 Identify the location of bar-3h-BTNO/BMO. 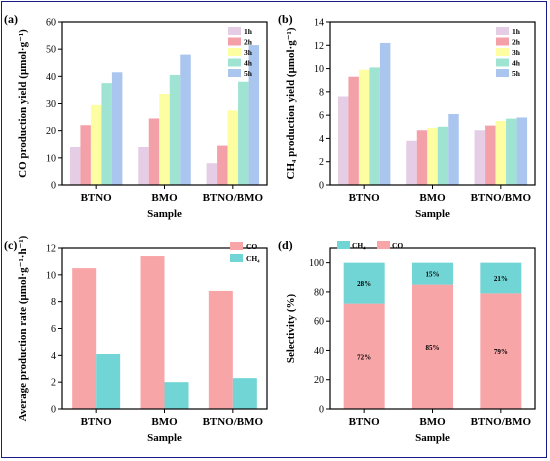
(501, 152).